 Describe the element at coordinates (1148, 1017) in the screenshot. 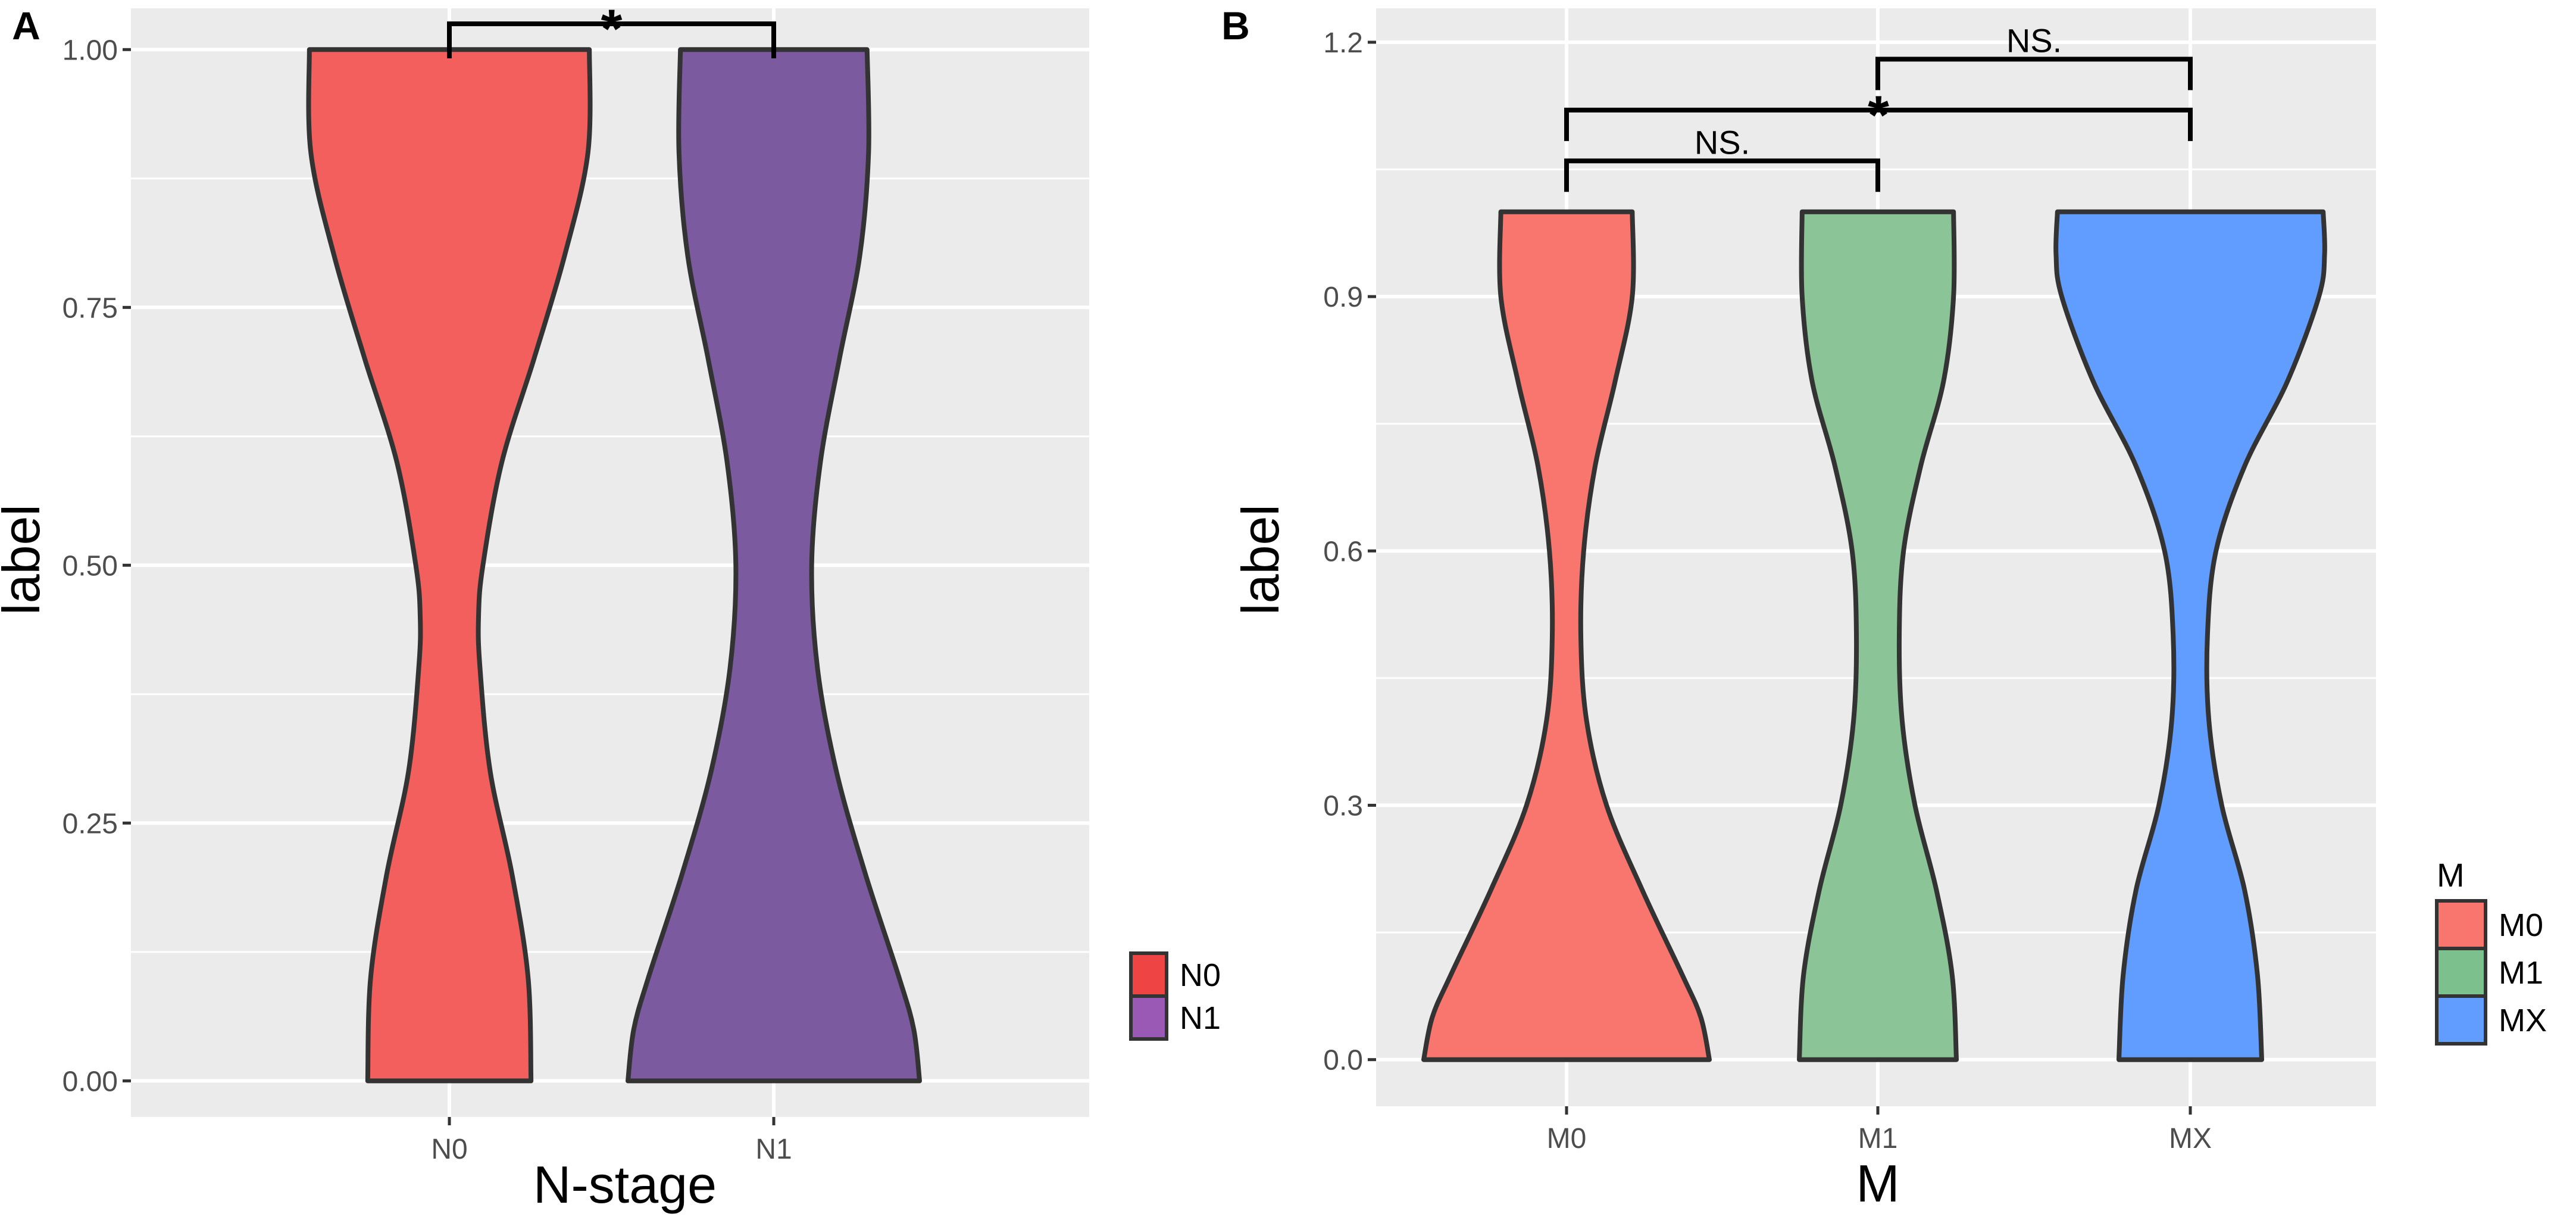

I see `legend-key-n1` at that location.